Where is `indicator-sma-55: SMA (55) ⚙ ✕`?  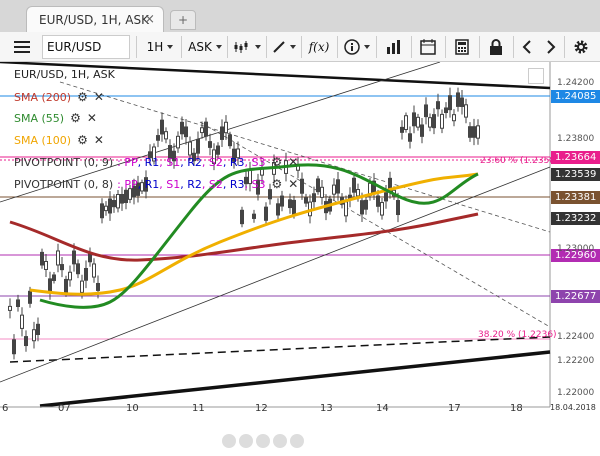
indicator-sma-55: SMA (55) ⚙ ✕ is located at coordinates (55, 118).